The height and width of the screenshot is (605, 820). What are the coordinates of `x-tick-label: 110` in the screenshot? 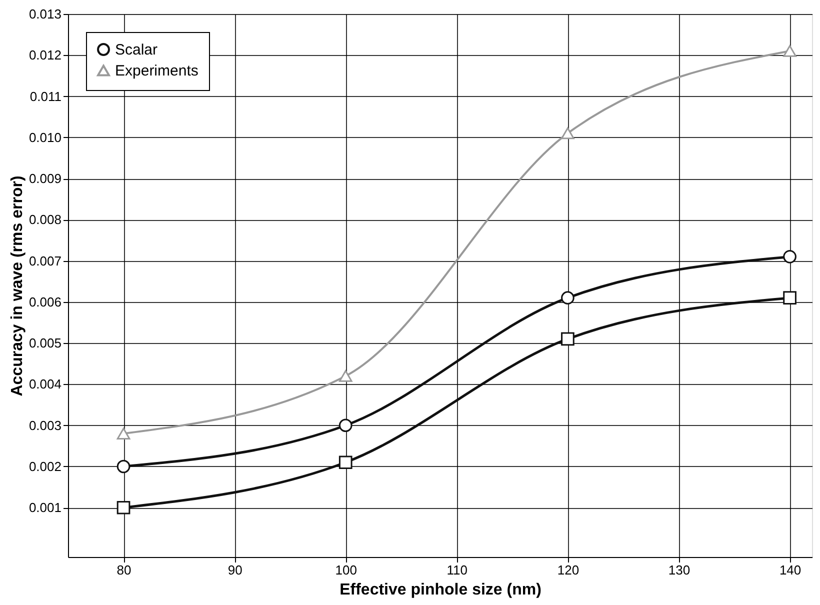 It's located at (457, 570).